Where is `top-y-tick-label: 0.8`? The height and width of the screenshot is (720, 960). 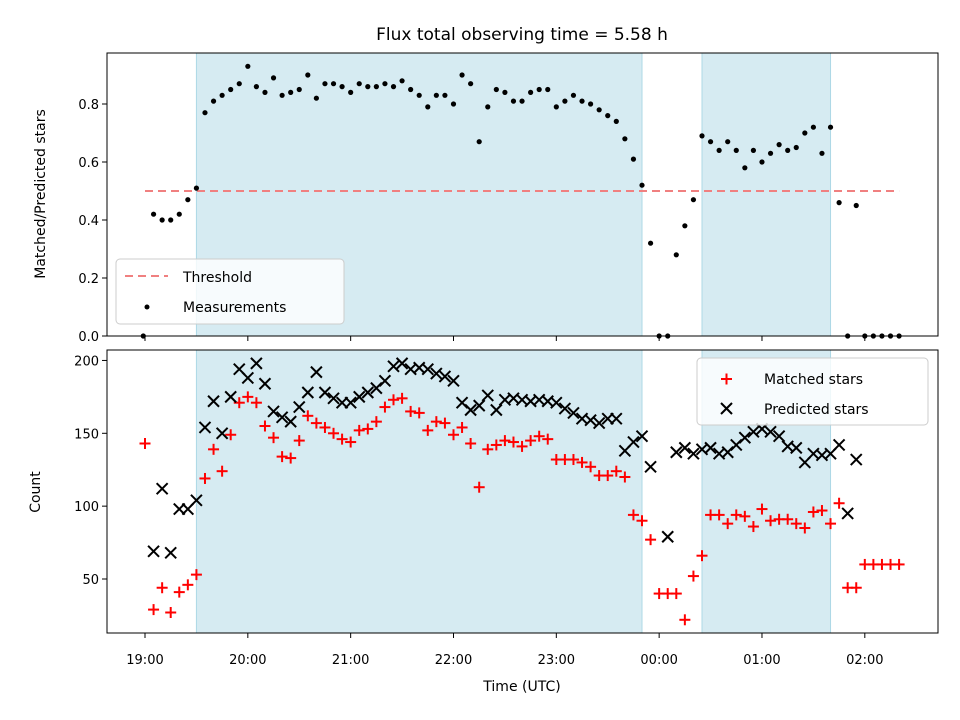 top-y-tick-label: 0.8 is located at coordinates (88, 105).